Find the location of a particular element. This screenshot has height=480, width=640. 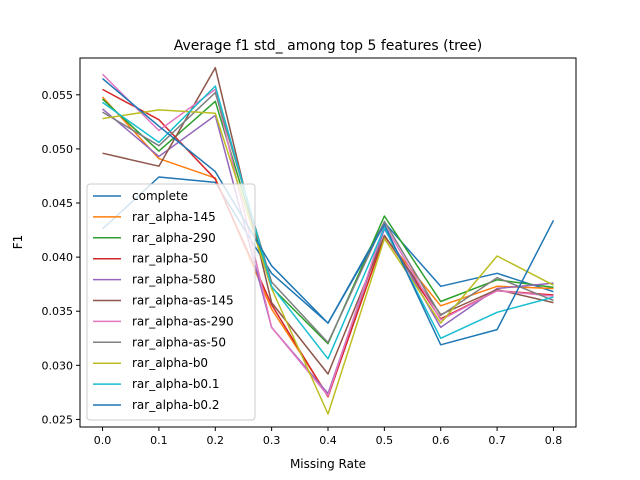

x-tick-label: 0.6 is located at coordinates (441, 440).